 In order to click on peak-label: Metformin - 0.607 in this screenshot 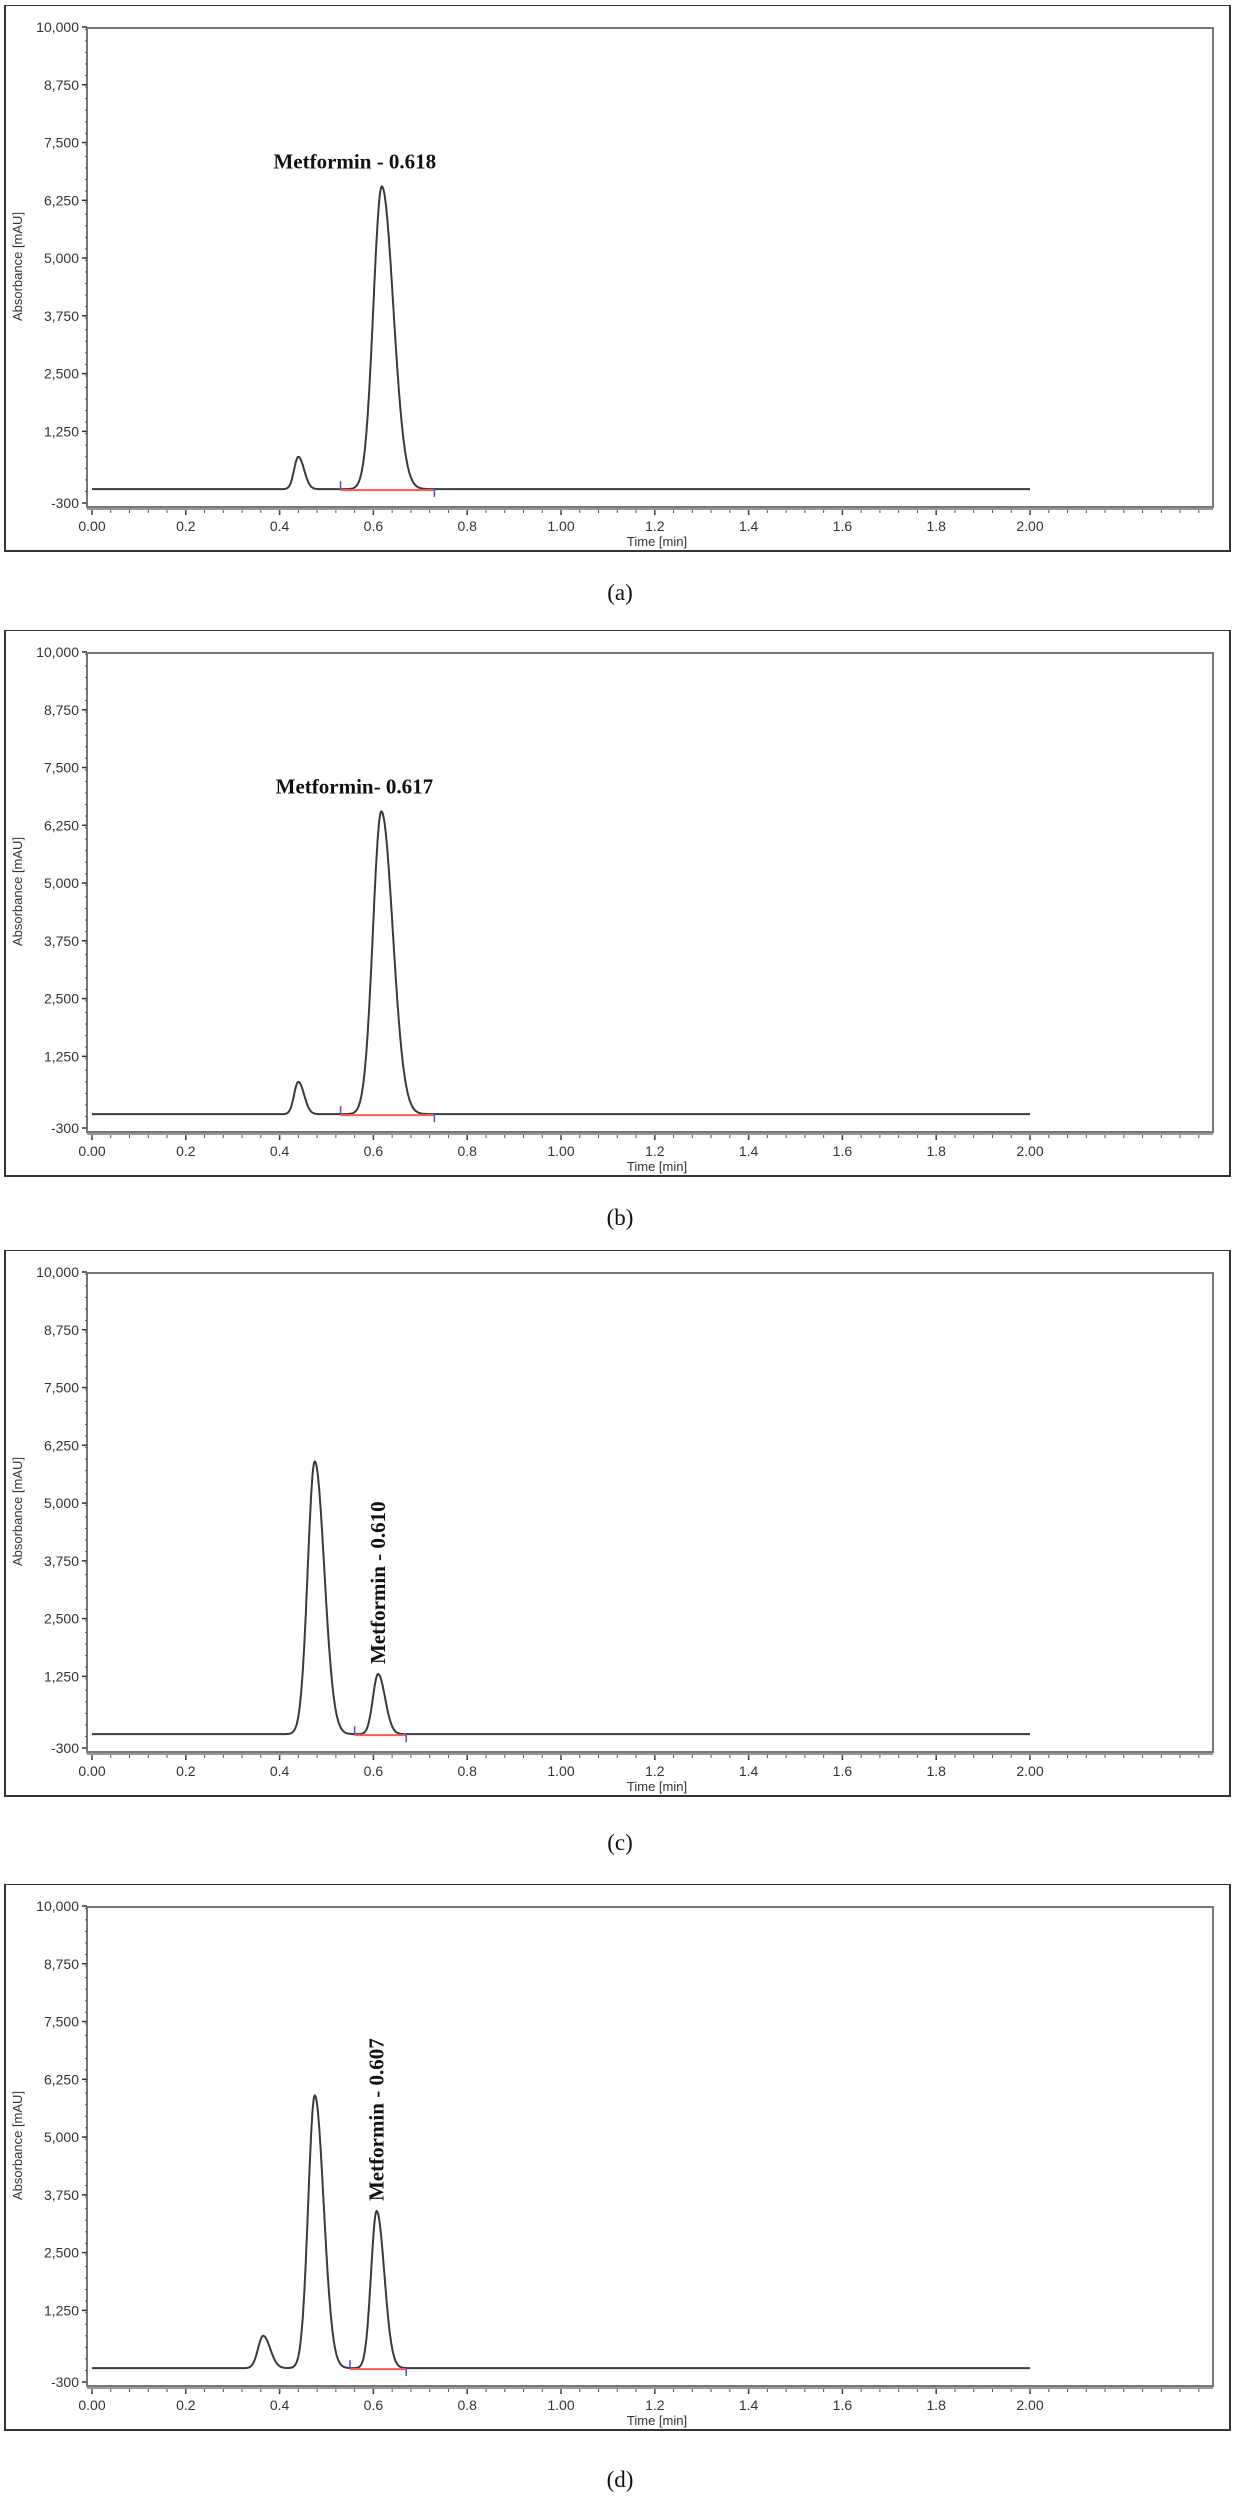, I will do `click(377, 2119)`.